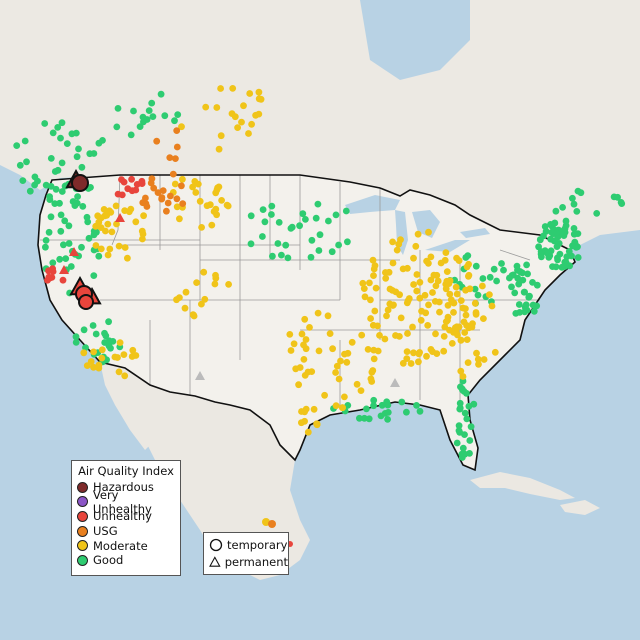 Image resolution: width=640 pixels, height=640 pixels. Describe the element at coordinates (246, 544) in the screenshot. I see `legend-item-temporary: temporary` at that location.